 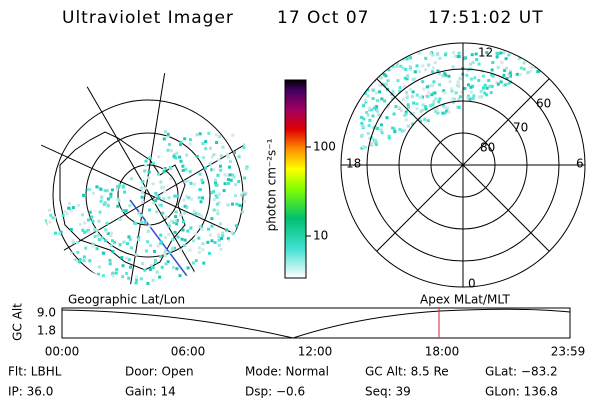 What do you see at coordinates (472, 284) in the screenshot?
I see `mlt-label: 0` at bounding box center [472, 284].